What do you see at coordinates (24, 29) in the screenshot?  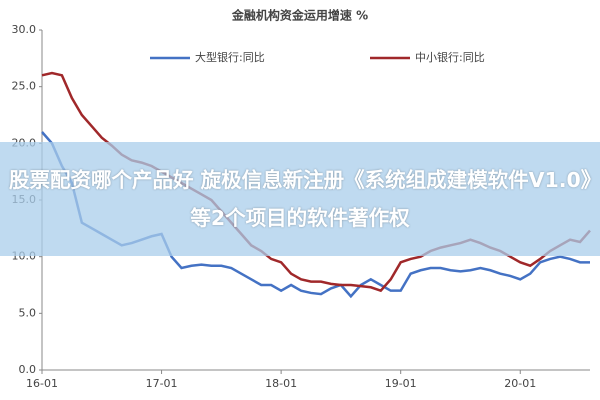 I see `y-tick-label: 30.0` at bounding box center [24, 29].